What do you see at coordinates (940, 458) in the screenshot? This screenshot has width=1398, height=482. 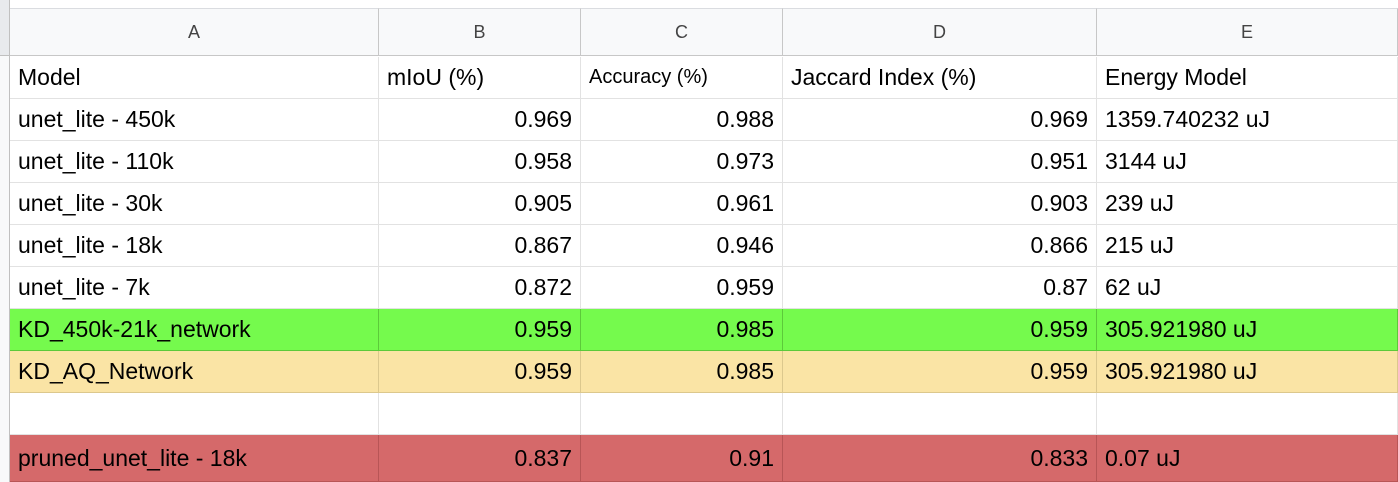 I see `cell-jaccard: 0.833` at bounding box center [940, 458].